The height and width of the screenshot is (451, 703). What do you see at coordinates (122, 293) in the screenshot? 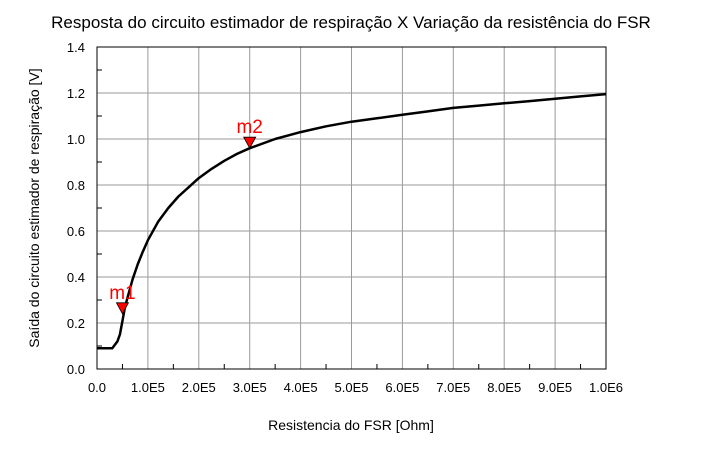
I see `marker-label-m1: m1` at bounding box center [122, 293].